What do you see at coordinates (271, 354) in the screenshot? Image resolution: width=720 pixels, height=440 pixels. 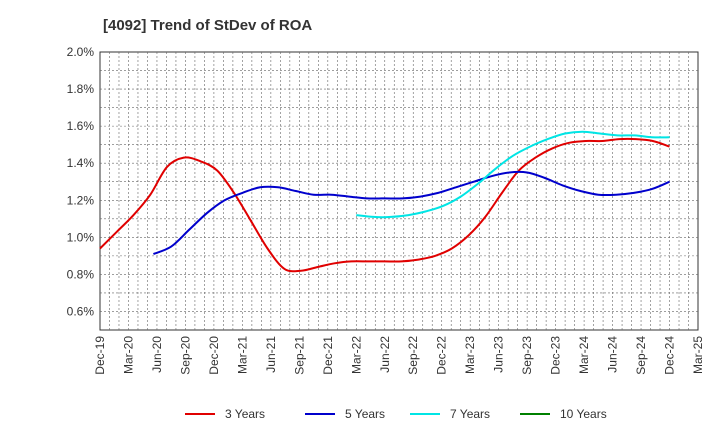 I see `x-tick-label: Jun-21` at bounding box center [271, 354].